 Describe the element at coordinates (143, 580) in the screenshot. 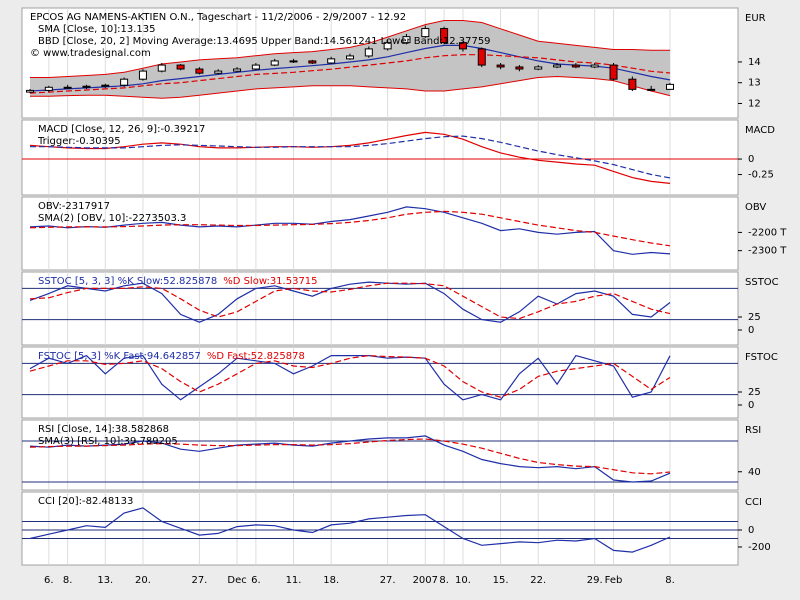

I see `x-tick-label: 20.` at that location.